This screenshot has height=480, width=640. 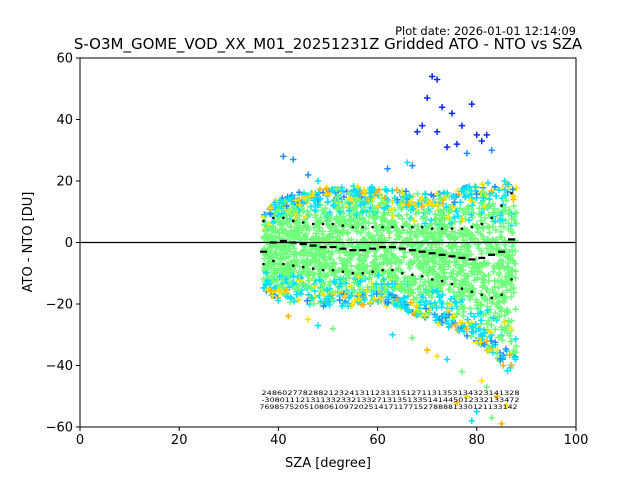 I want to click on y-tick-label: 20, so click(x=64, y=182).